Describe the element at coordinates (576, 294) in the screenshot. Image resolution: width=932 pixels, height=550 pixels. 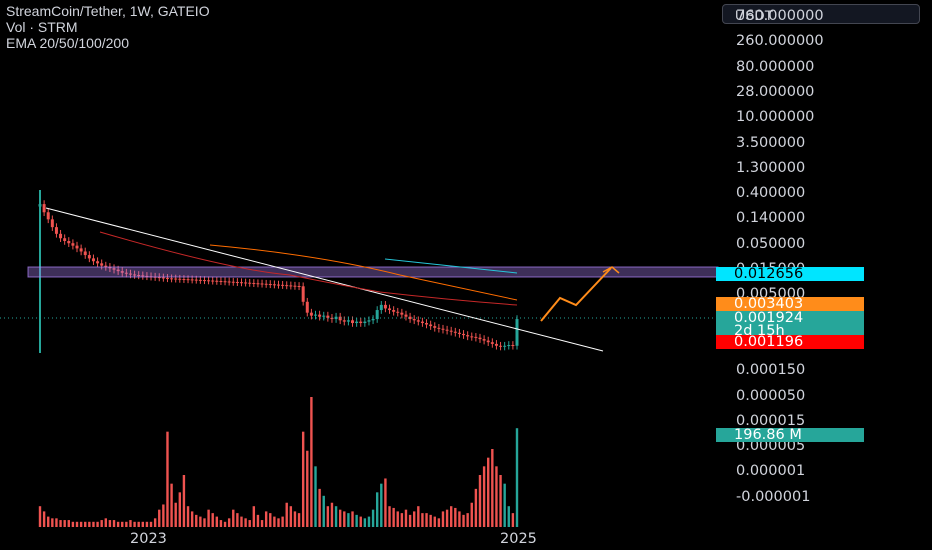
I see `projection-arrow` at that location.